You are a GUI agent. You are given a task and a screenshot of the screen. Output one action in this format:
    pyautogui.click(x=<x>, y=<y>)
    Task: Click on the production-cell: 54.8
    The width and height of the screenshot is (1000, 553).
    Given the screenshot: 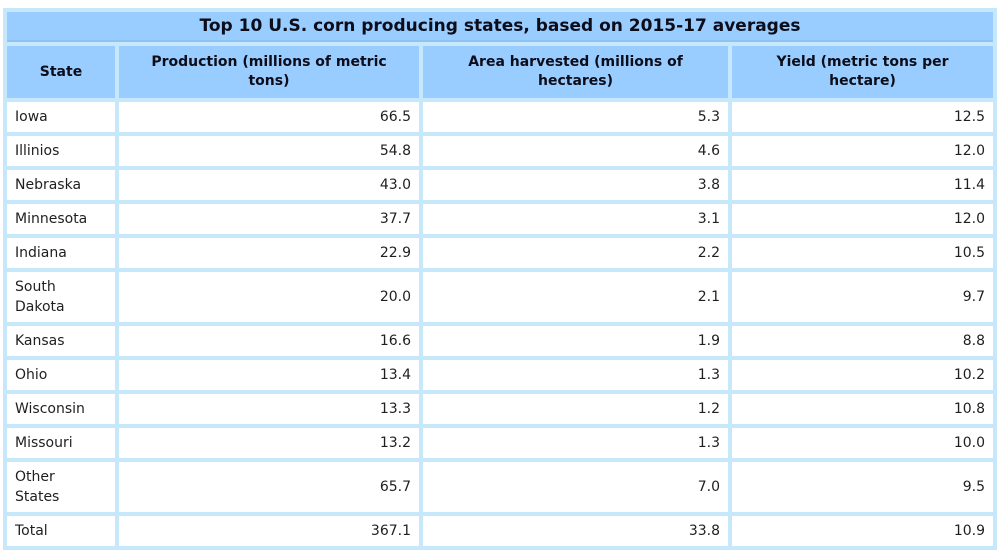 What is the action you would take?
    pyautogui.click(x=269, y=151)
    